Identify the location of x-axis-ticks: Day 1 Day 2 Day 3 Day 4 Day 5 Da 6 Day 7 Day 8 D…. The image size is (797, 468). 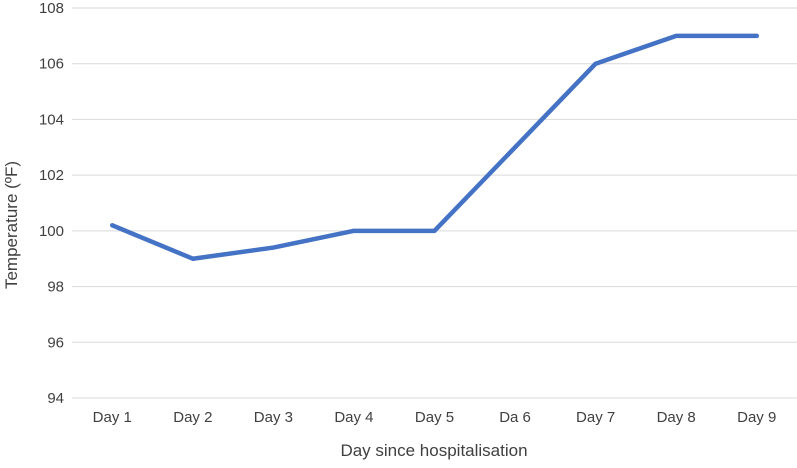
(435, 417).